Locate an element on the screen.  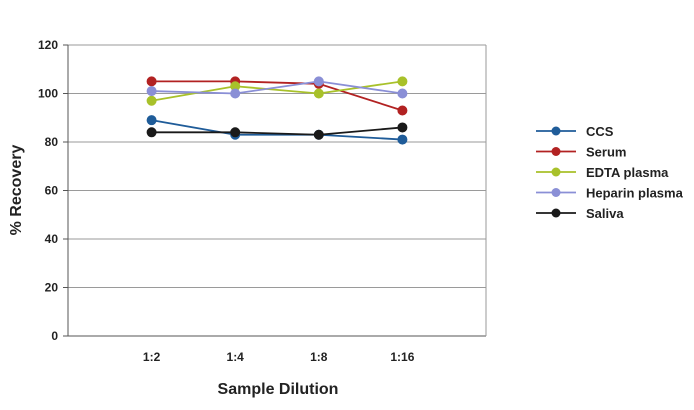
legend-label: EDTA plasma is located at coordinates (627, 172).